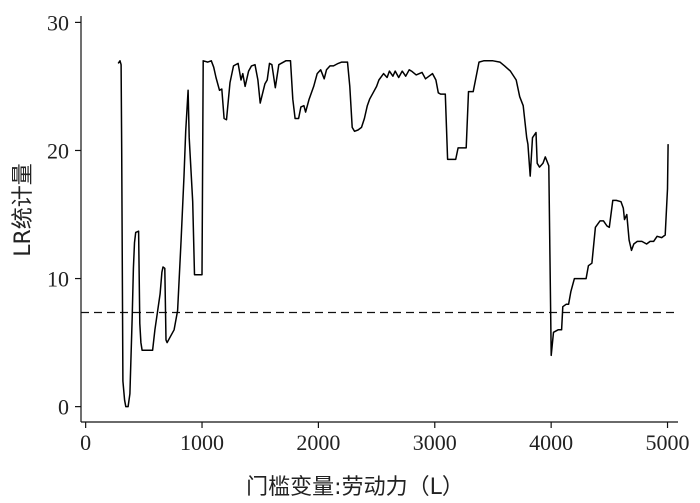 The width and height of the screenshot is (700, 503). What do you see at coordinates (318, 442) in the screenshot?
I see `x-tick-label: 2000` at bounding box center [318, 442].